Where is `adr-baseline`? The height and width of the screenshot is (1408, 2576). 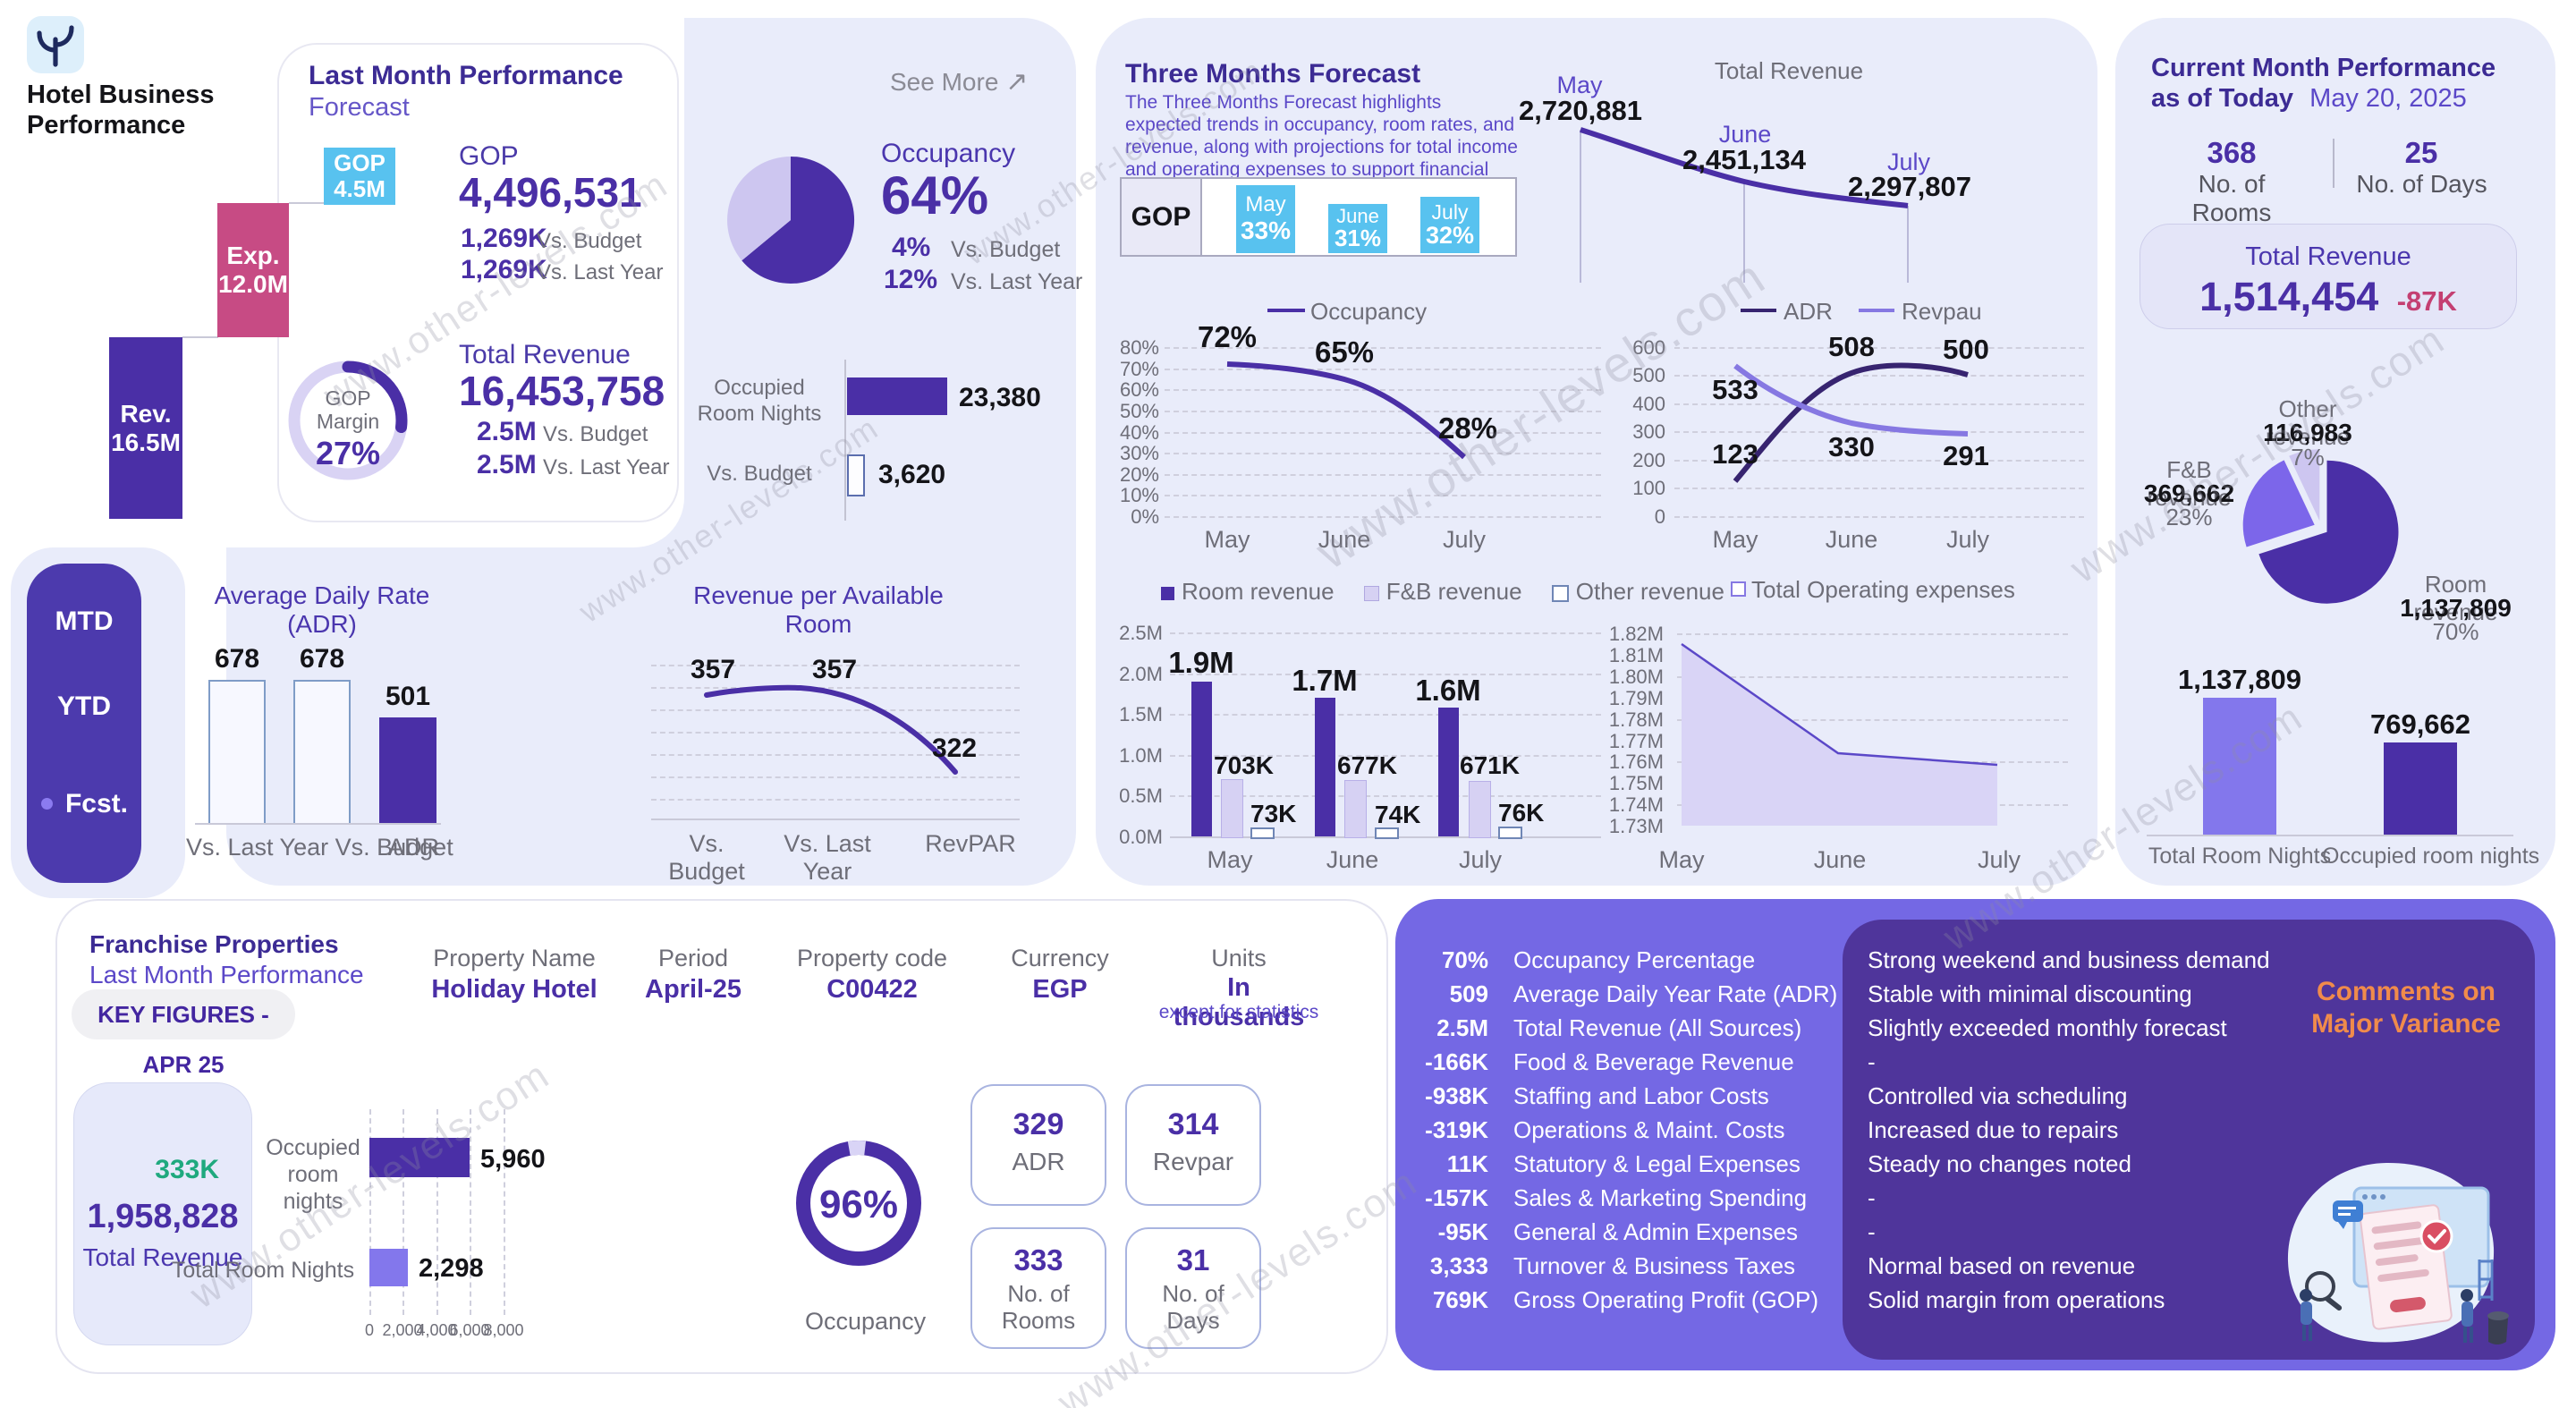
adr-baseline is located at coordinates (318, 824).